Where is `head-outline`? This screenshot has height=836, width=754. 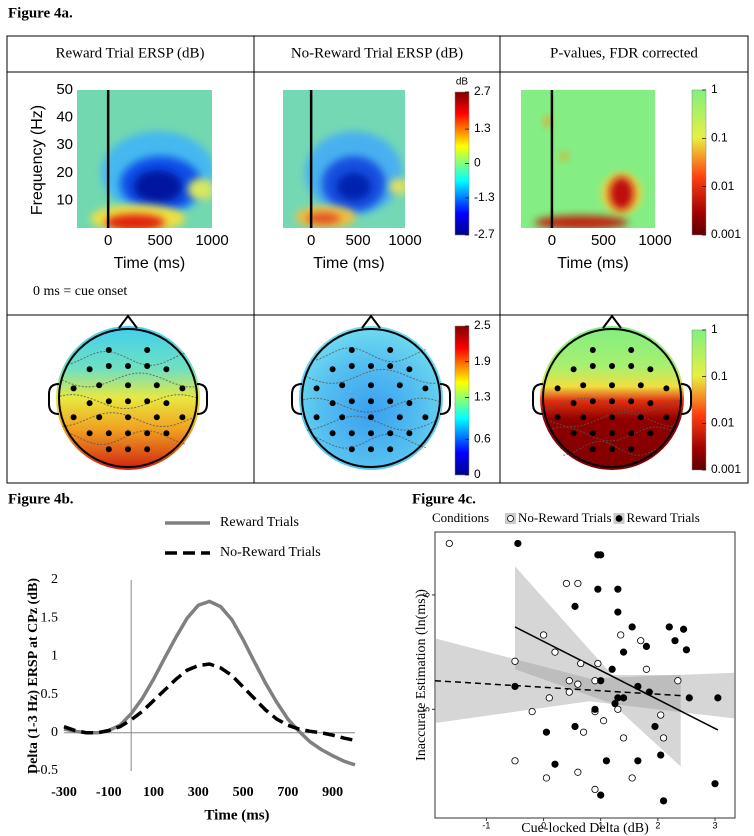 head-outline is located at coordinates (371, 398).